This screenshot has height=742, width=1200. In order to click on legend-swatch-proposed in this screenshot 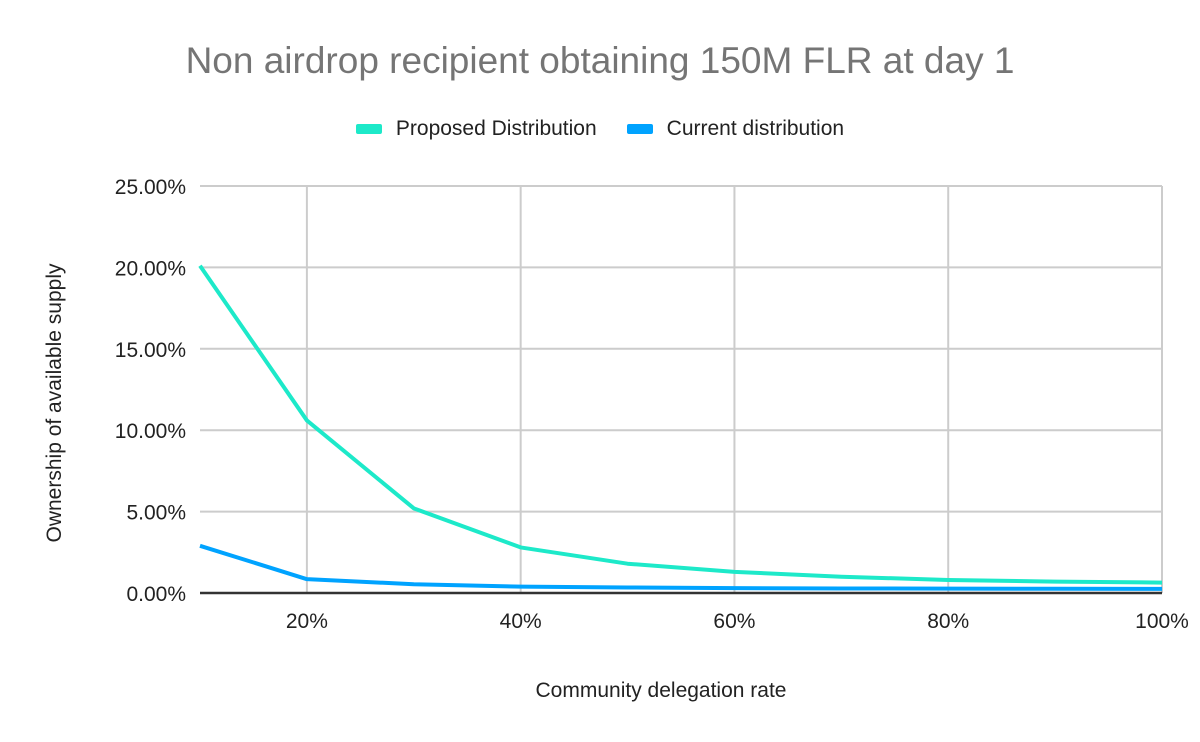, I will do `click(368, 129)`.